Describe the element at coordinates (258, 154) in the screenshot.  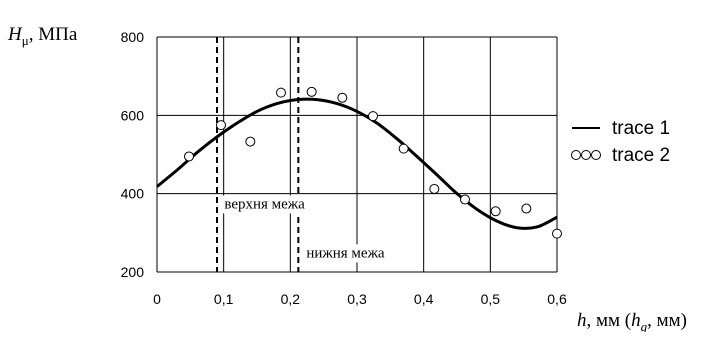
I see `boundary-lines` at that location.